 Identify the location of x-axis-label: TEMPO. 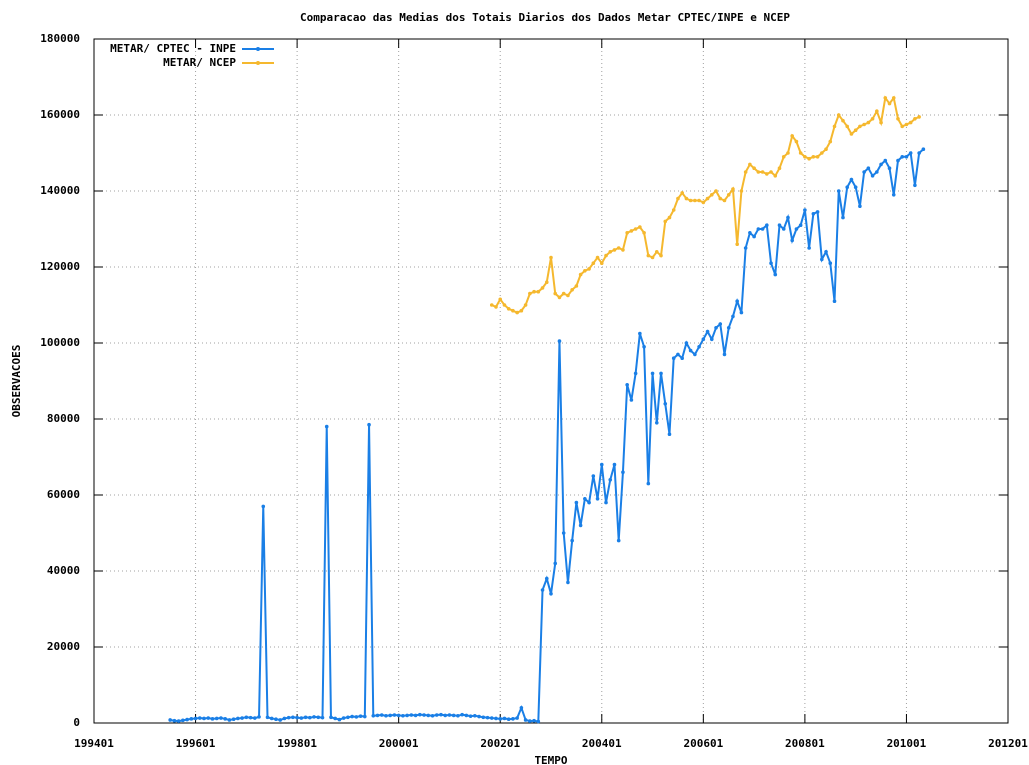
(550, 759).